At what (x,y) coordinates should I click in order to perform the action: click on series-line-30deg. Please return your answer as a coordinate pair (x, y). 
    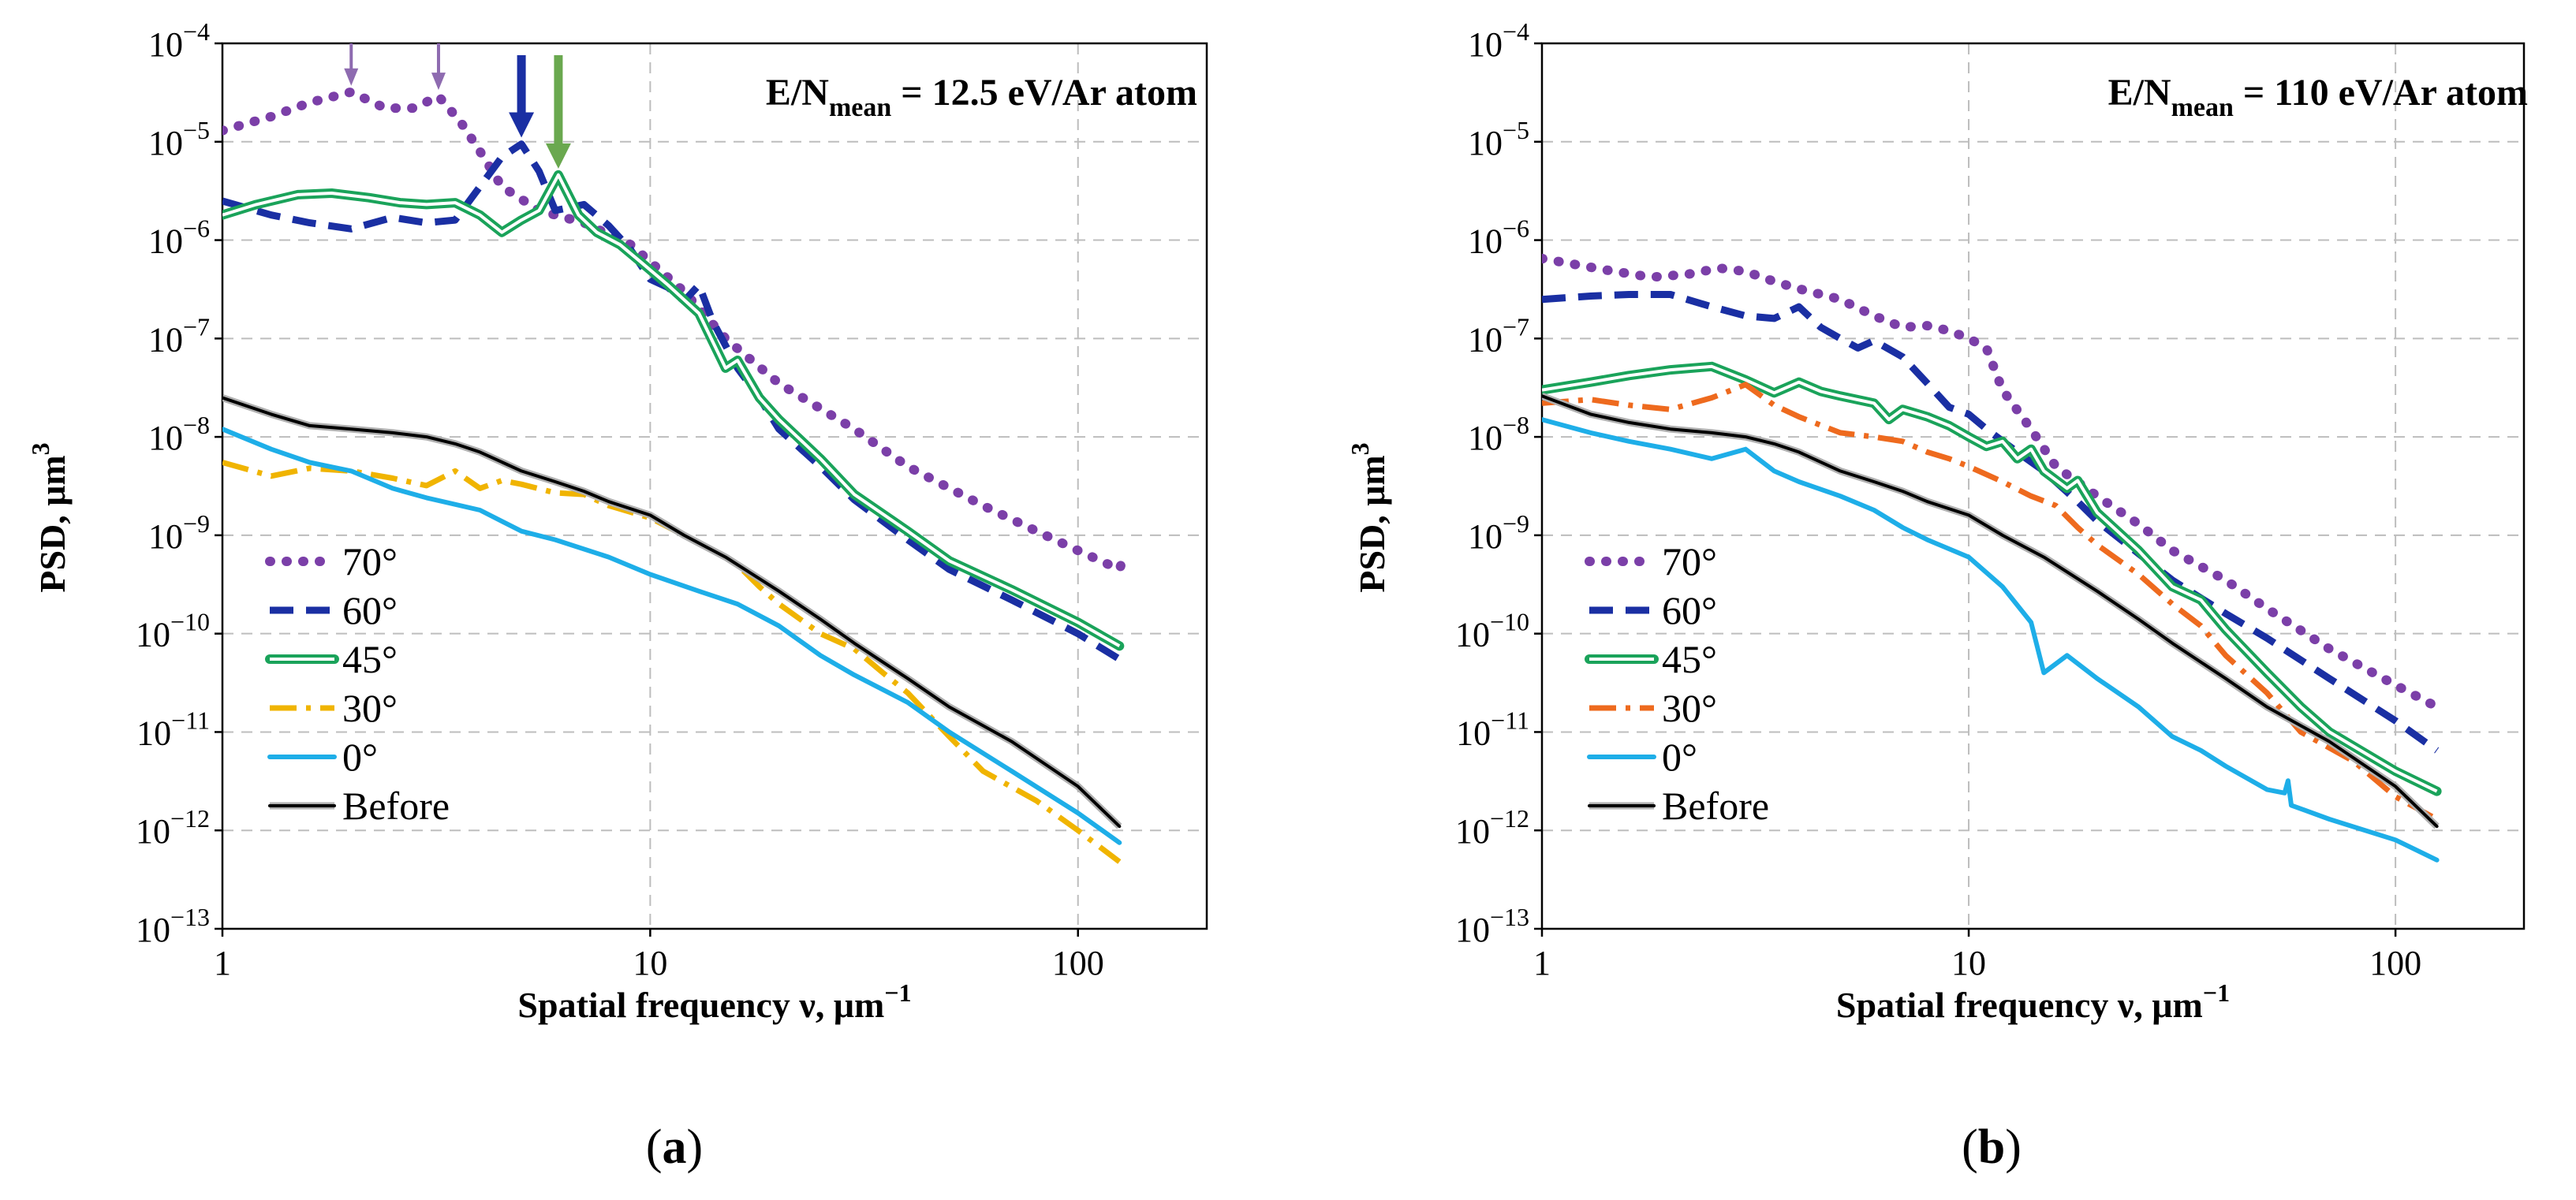
    Looking at the image, I should click on (1990, 602).